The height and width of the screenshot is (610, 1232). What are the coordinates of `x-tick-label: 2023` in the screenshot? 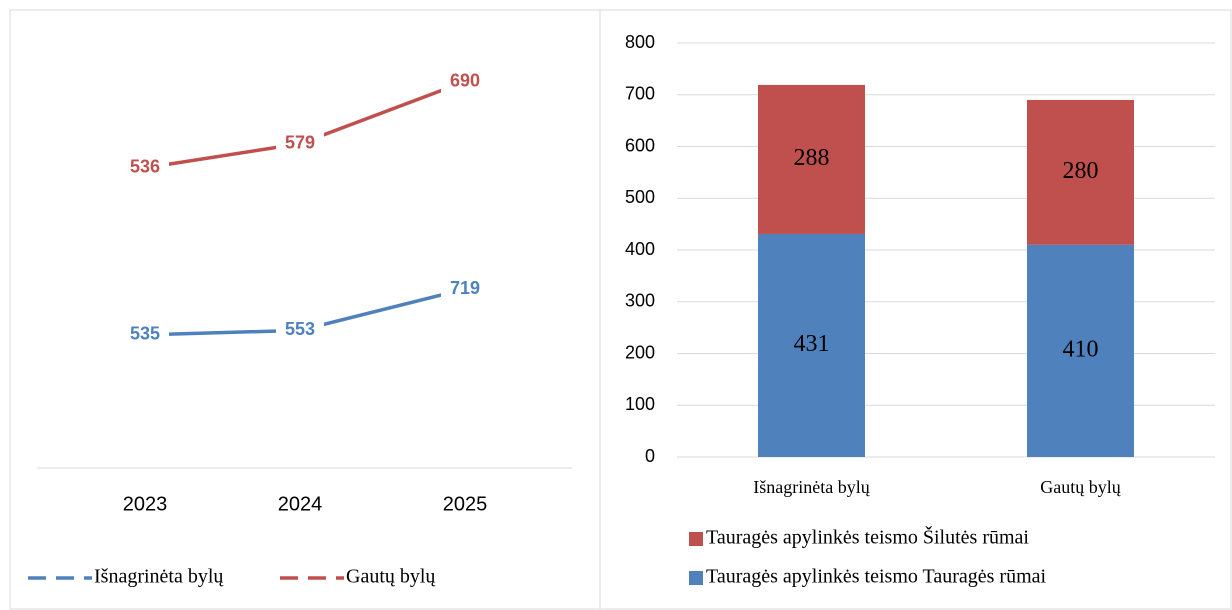 It's located at (145, 504).